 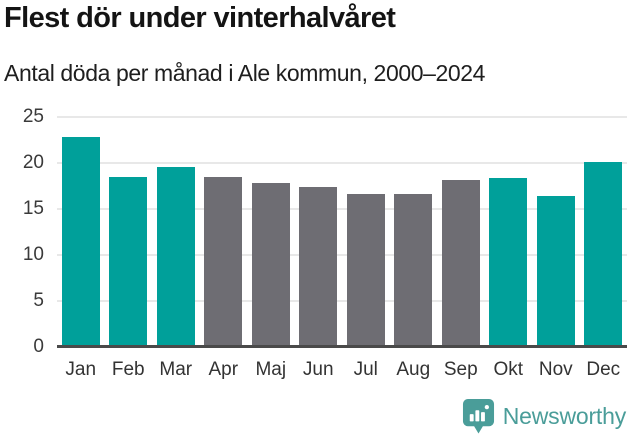 I want to click on x-tick-label-jan: Jan, so click(x=81, y=369).